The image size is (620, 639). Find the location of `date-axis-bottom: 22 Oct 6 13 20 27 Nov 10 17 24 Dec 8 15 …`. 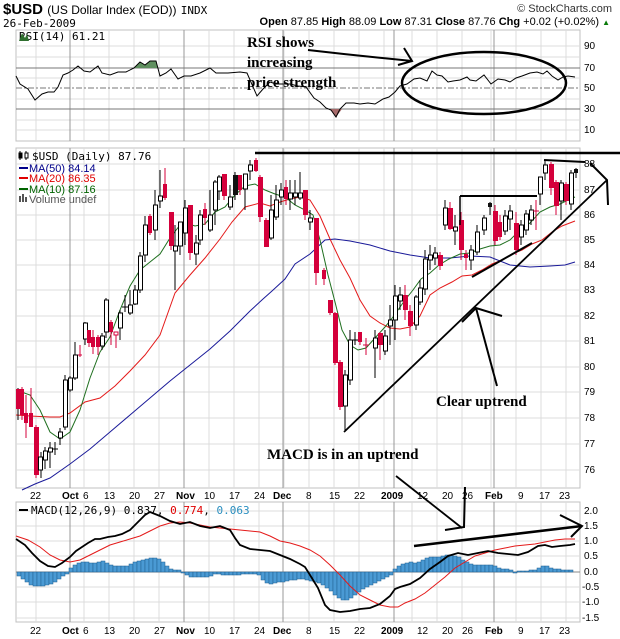

date-axis-bottom: 22 Oct 6 13 20 27 Nov 10 17 24 Dec 8 15 … is located at coordinates (300, 631).